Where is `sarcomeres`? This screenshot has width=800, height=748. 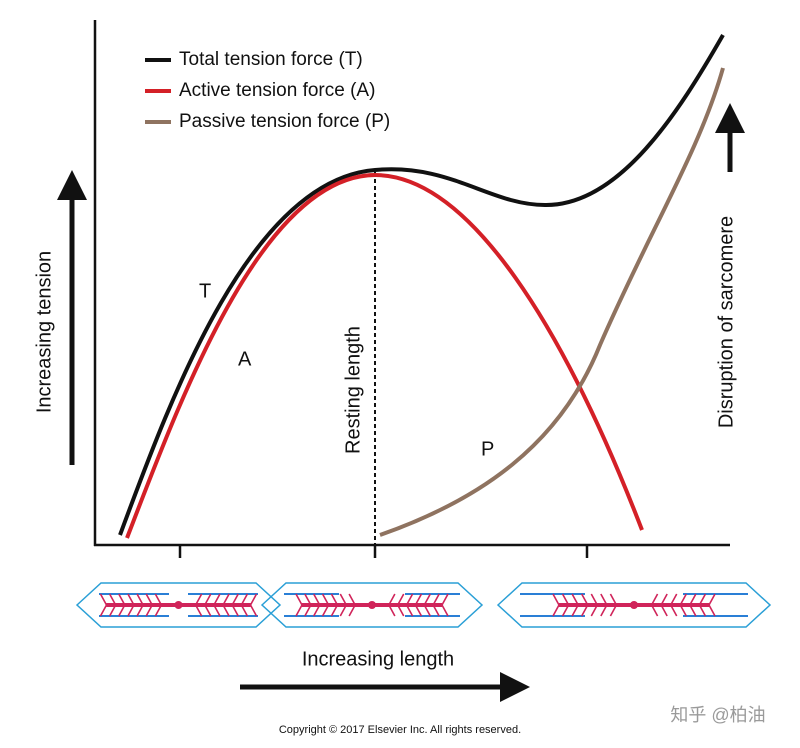 sarcomeres is located at coordinates (423, 605).